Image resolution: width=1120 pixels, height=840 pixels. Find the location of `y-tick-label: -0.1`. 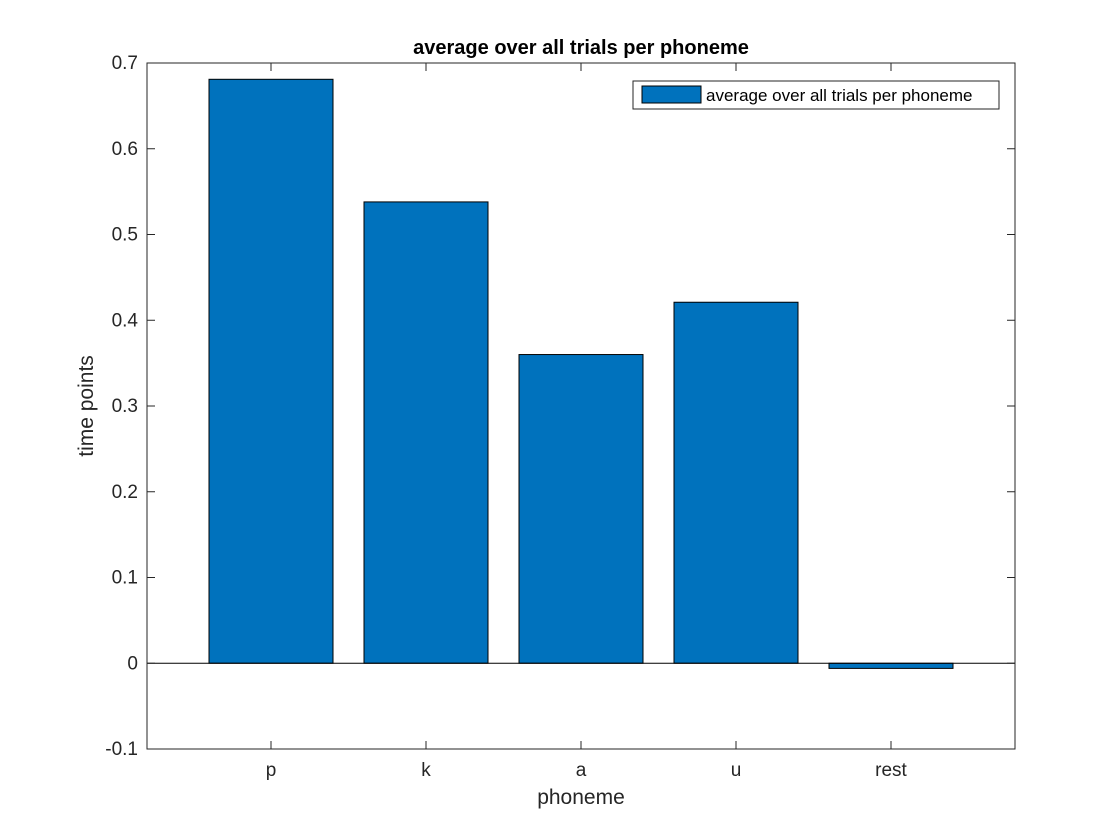

y-tick-label: -0.1 is located at coordinates (121, 749).